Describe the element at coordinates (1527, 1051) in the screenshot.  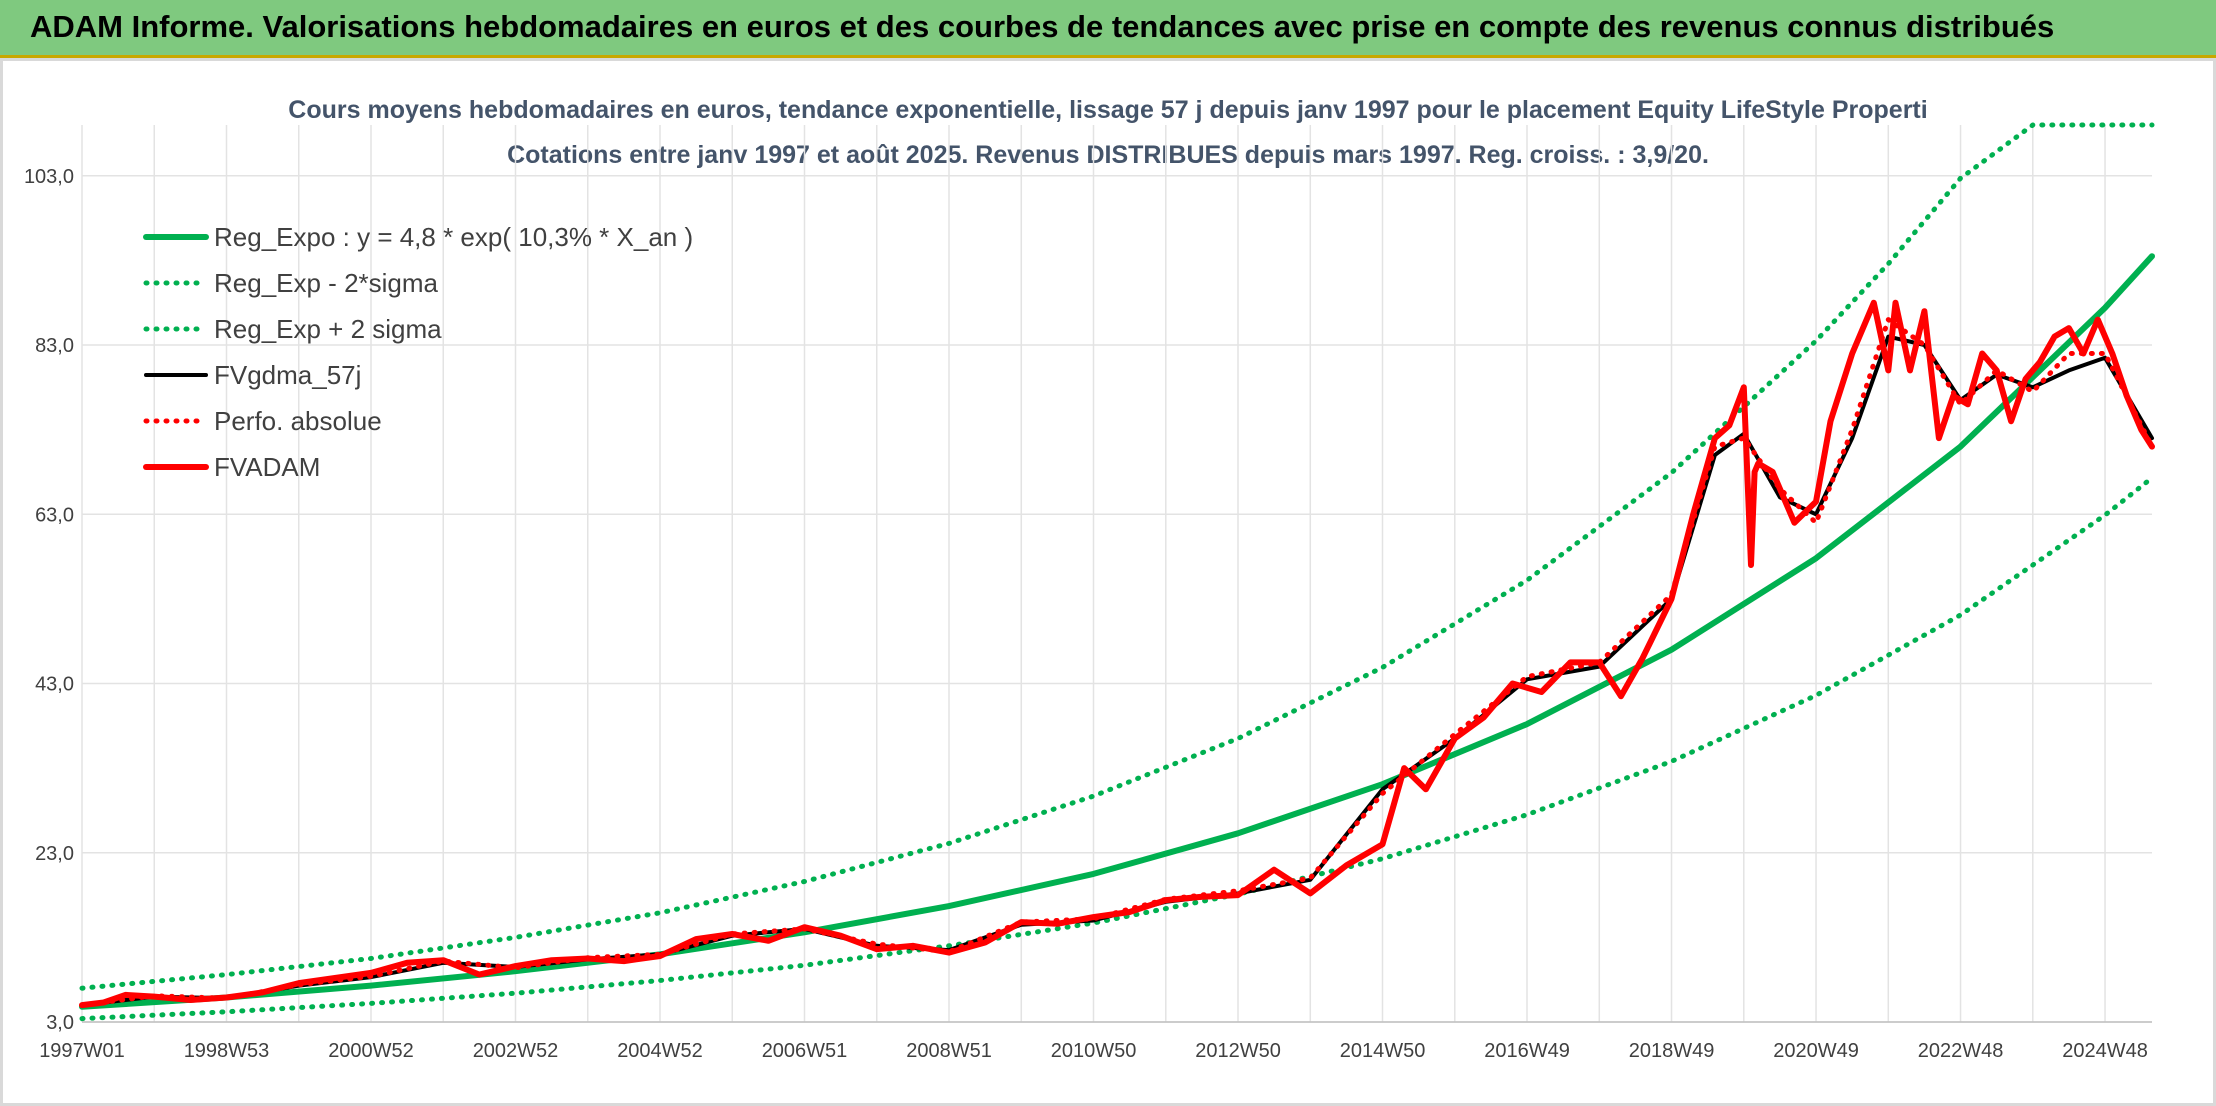
I see `x-tick-label: 2016W49` at that location.